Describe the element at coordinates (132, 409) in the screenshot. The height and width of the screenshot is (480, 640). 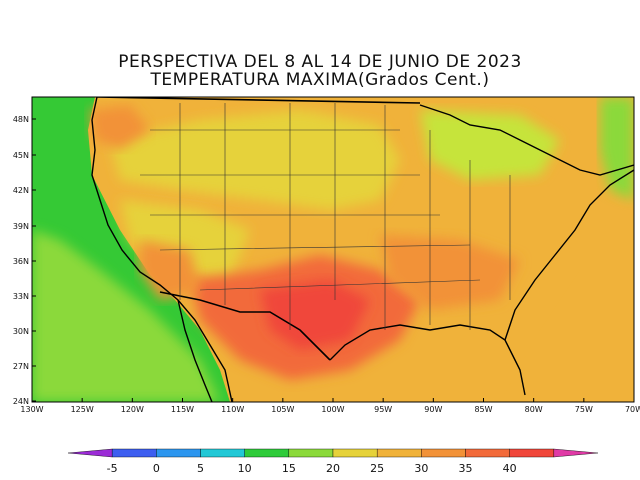
I see `lon-label: 120W` at that location.